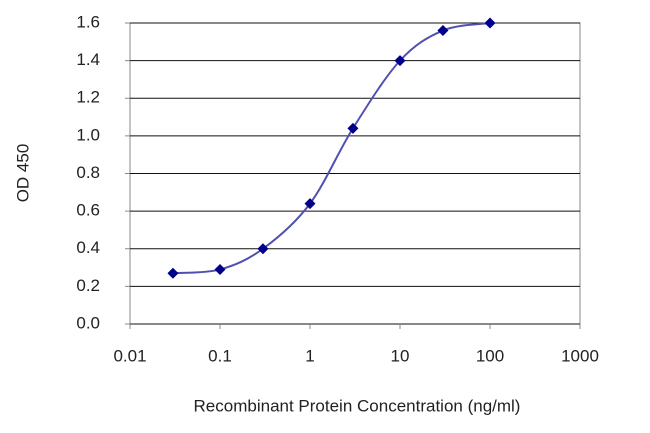  I want to click on y-tick-label: 1.4, so click(88, 59).